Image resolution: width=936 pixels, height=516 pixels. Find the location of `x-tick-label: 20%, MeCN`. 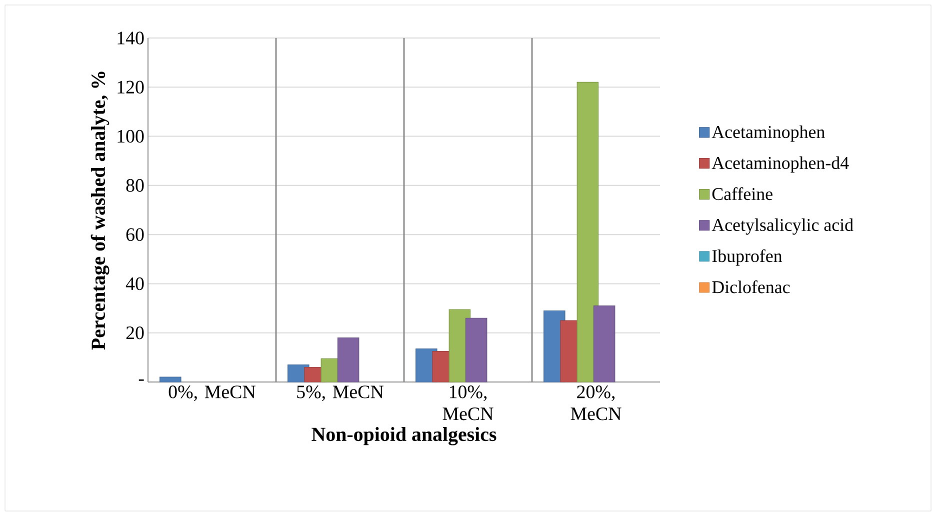

x-tick-label: 20%, MeCN is located at coordinates (596, 403).